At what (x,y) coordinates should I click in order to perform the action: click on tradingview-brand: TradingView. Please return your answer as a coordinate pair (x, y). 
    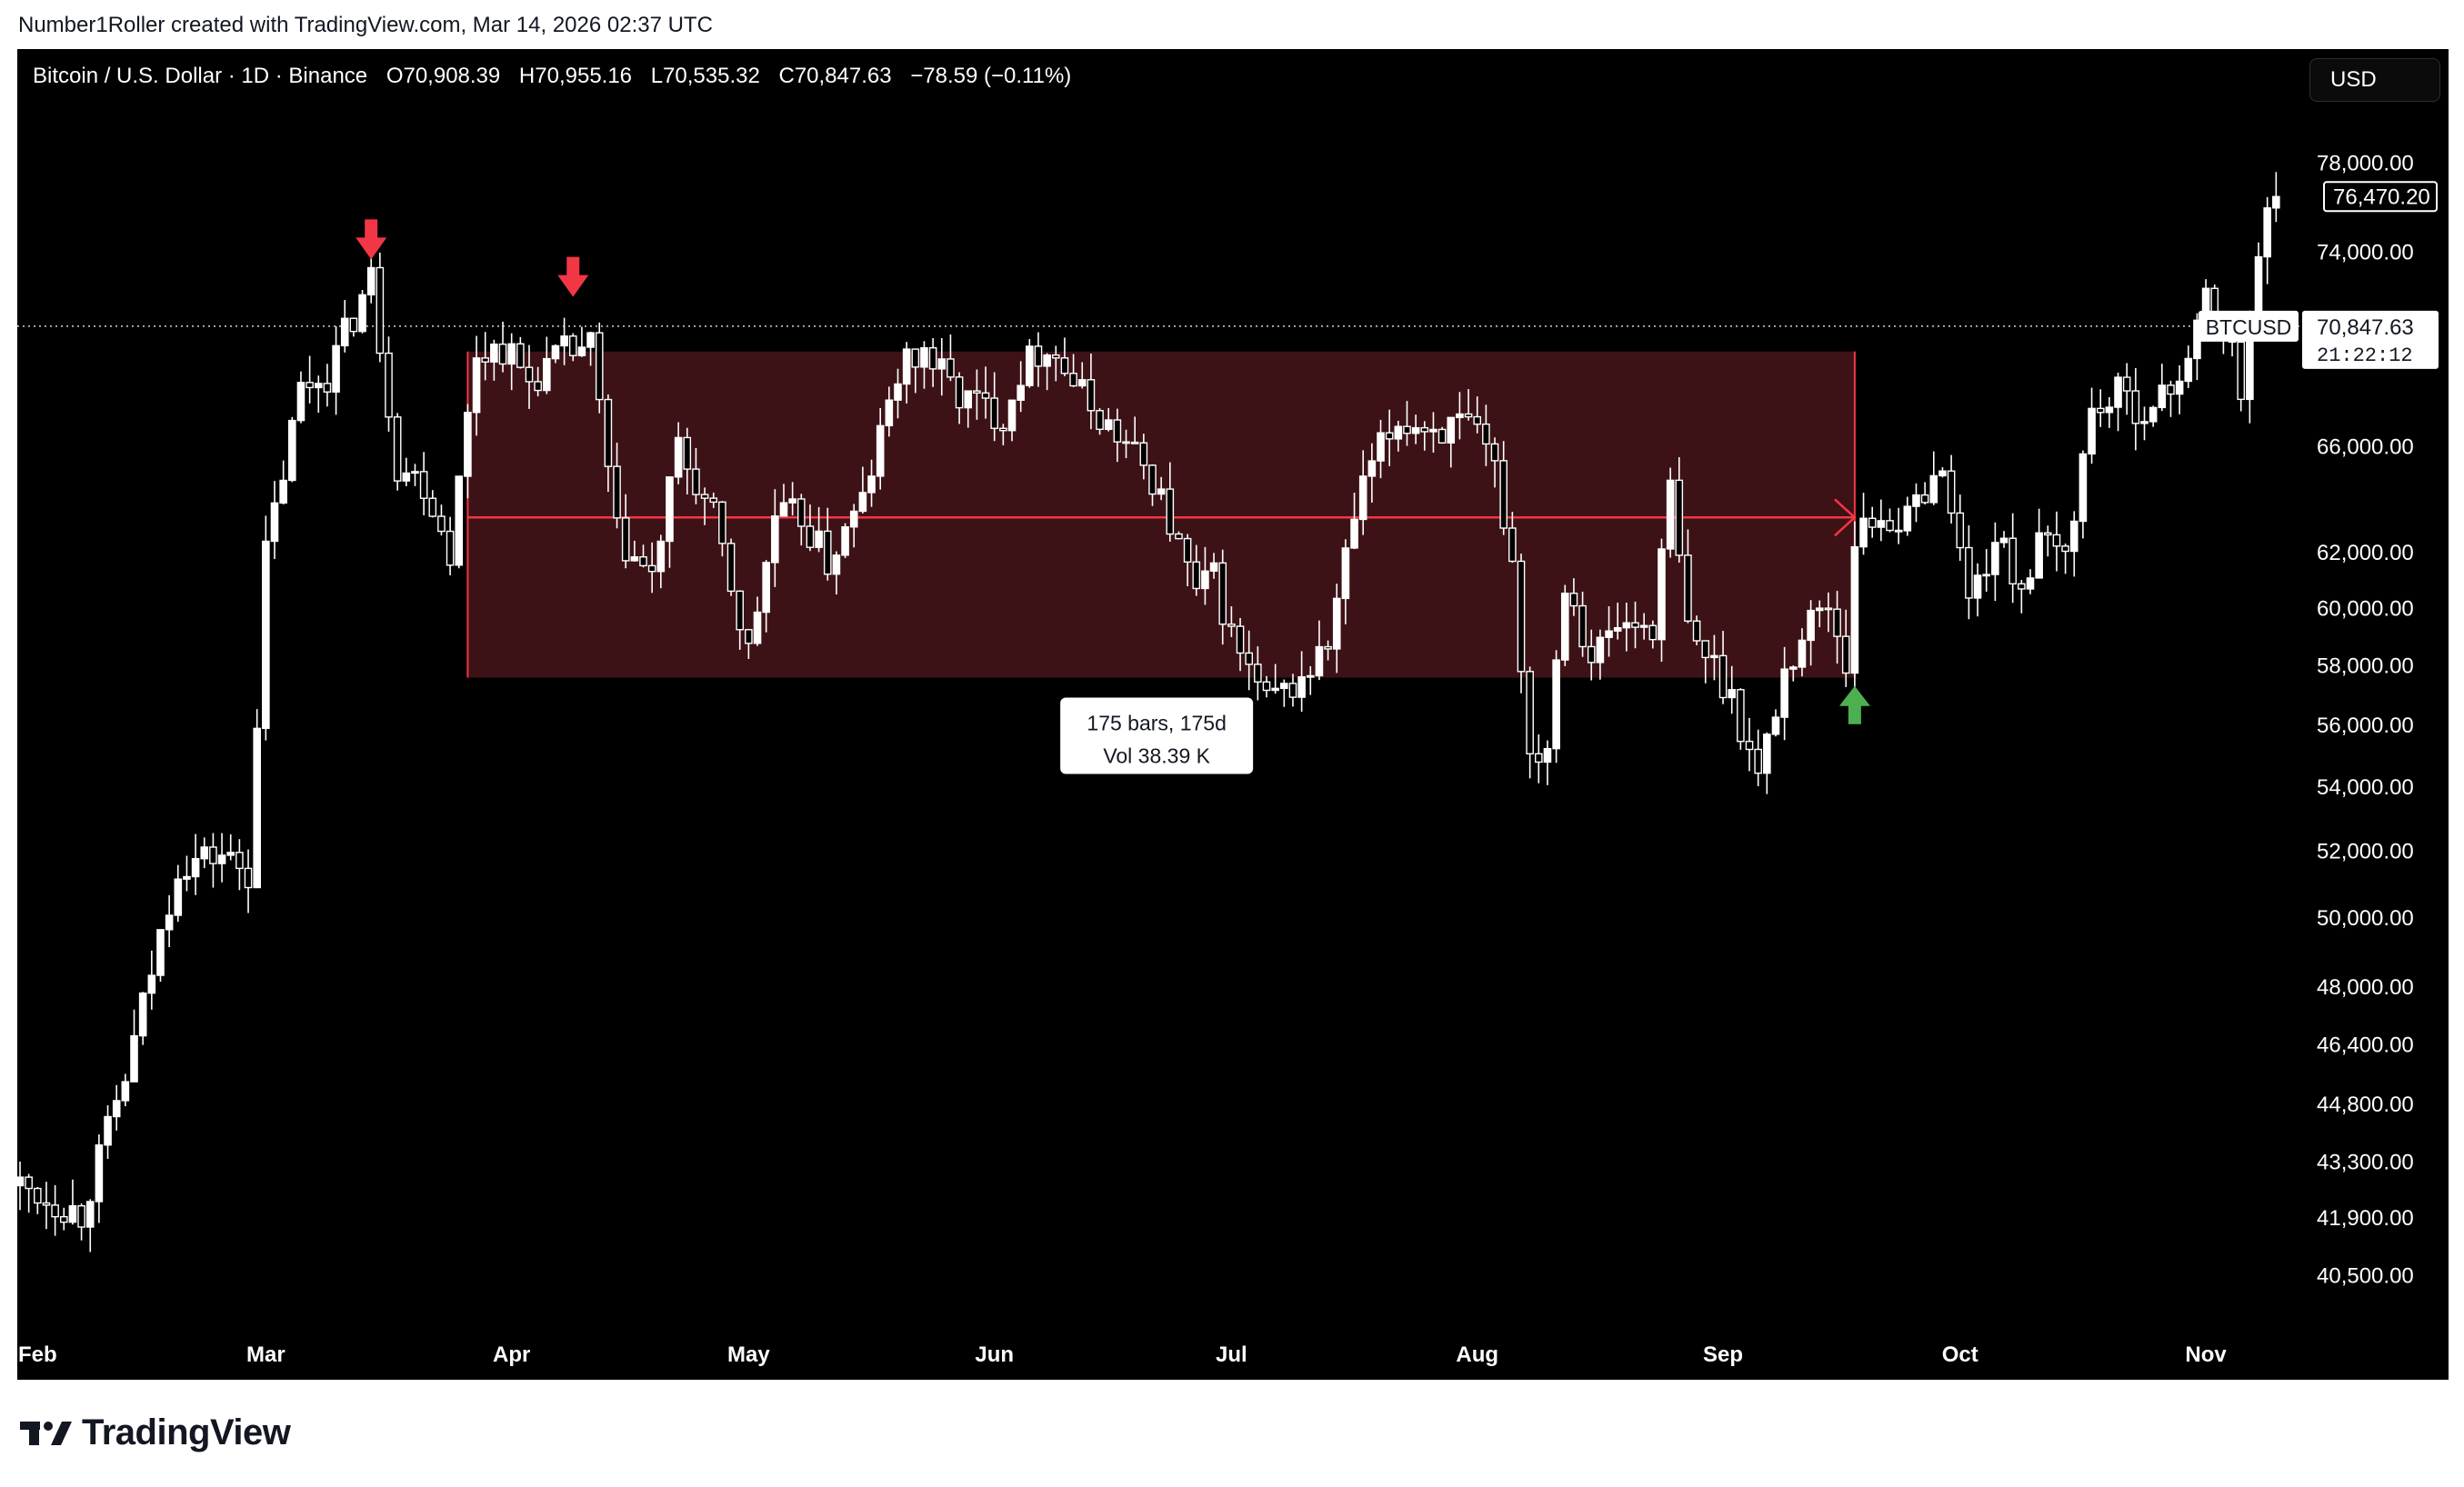
    Looking at the image, I should click on (156, 1432).